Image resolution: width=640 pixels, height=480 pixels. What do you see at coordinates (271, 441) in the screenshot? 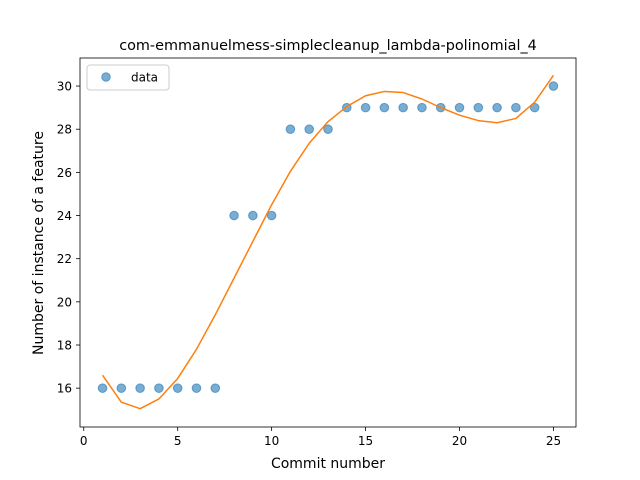
I see `x-tick-label: 10` at bounding box center [271, 441].